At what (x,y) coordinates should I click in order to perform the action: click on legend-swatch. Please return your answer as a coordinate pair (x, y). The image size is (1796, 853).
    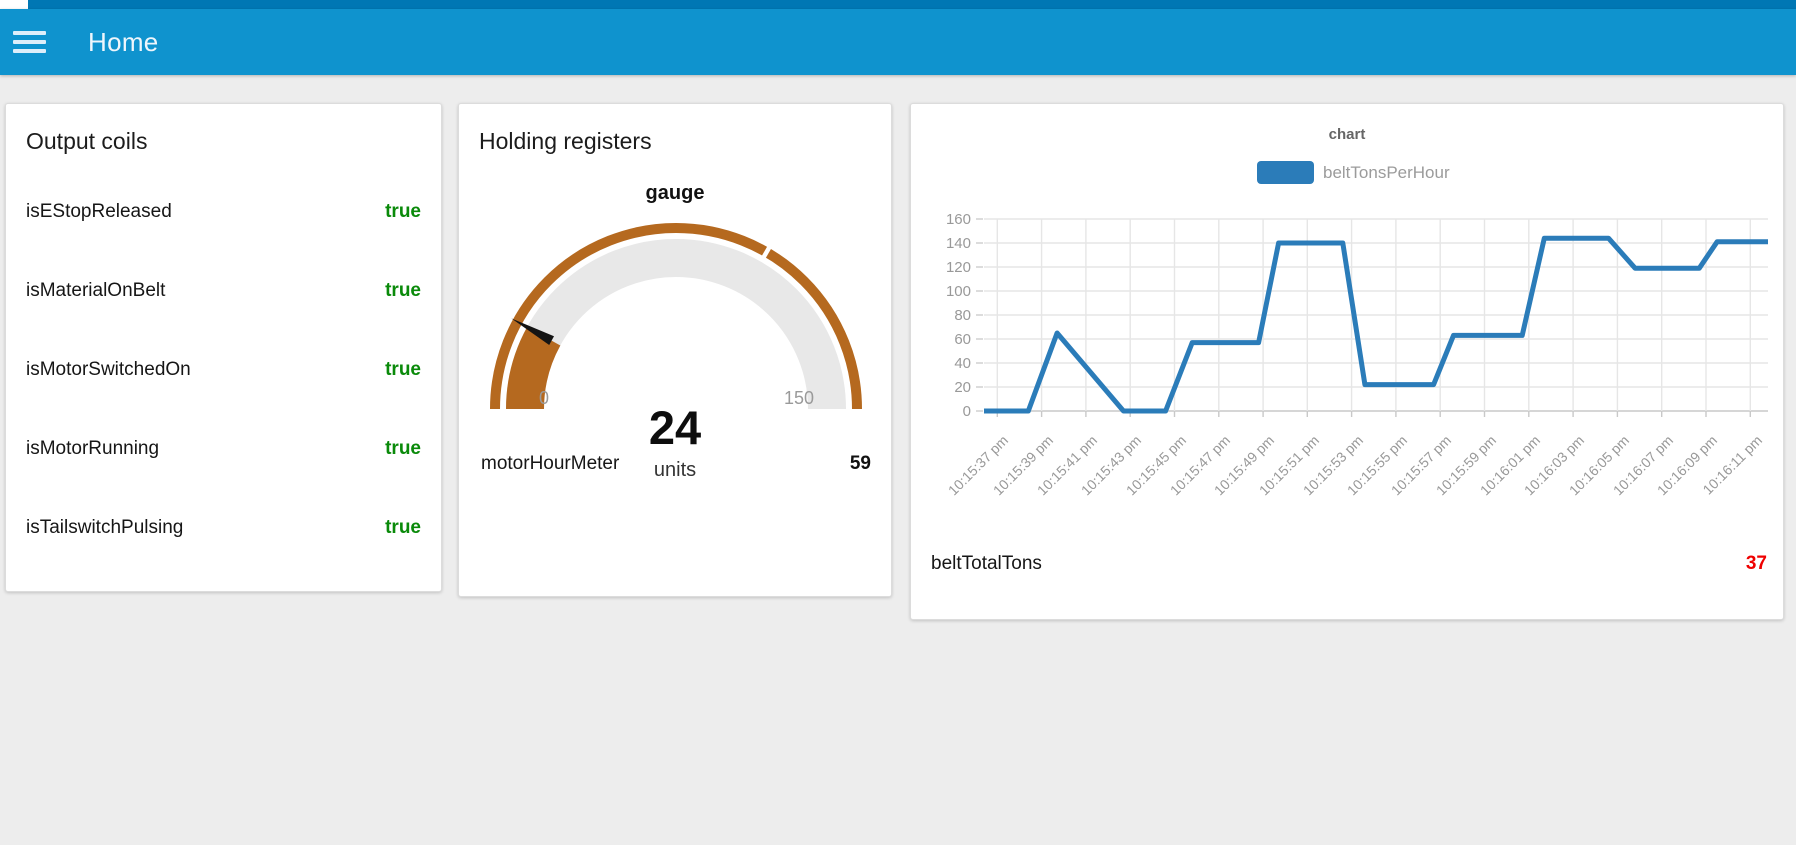
    Looking at the image, I should click on (1285, 172).